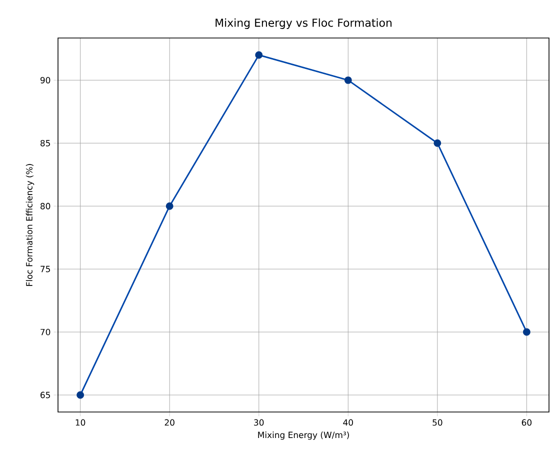 The width and height of the screenshot is (551, 458). Describe the element at coordinates (303, 436) in the screenshot. I see `x-axis-title: Mixing Energy (W/m³)` at that location.